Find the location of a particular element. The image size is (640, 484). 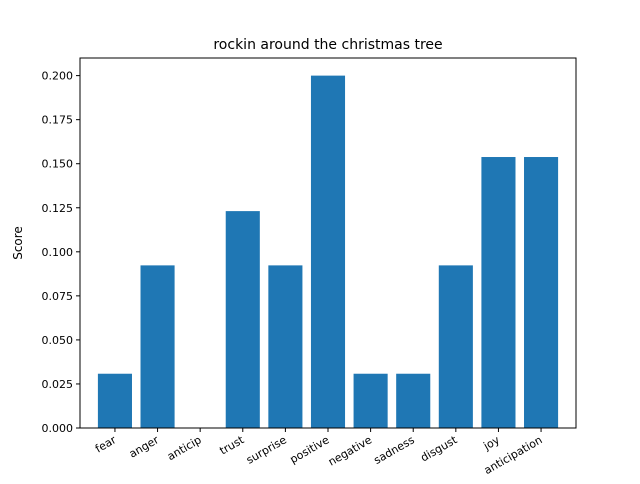

bar-fear is located at coordinates (114, 400).